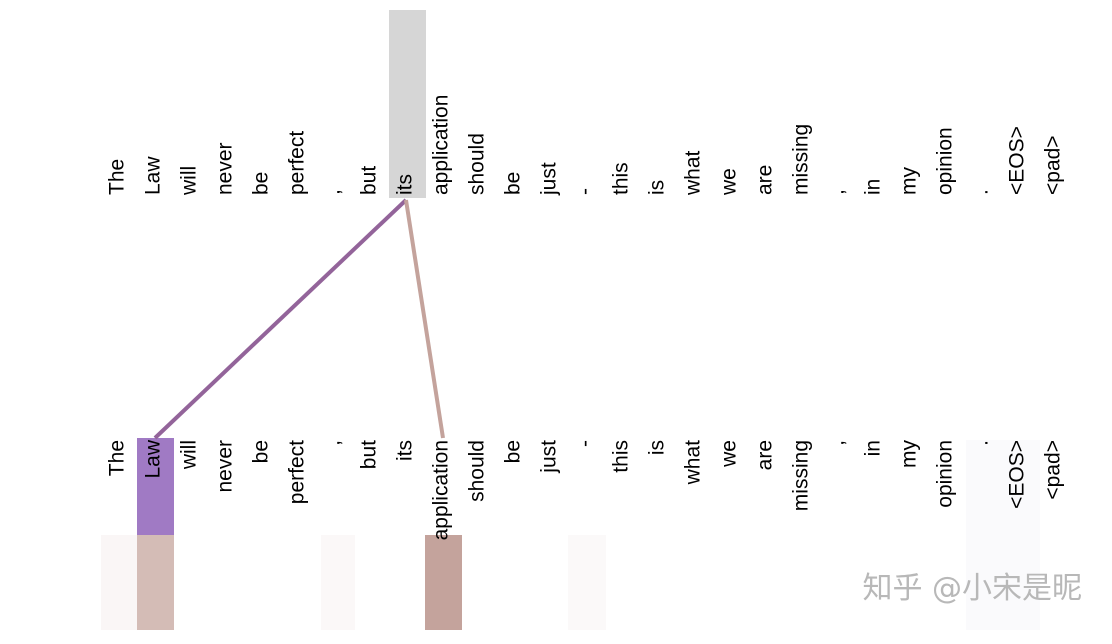  Describe the element at coordinates (405, 450) in the screenshot. I see `bottom-token: its` at that location.